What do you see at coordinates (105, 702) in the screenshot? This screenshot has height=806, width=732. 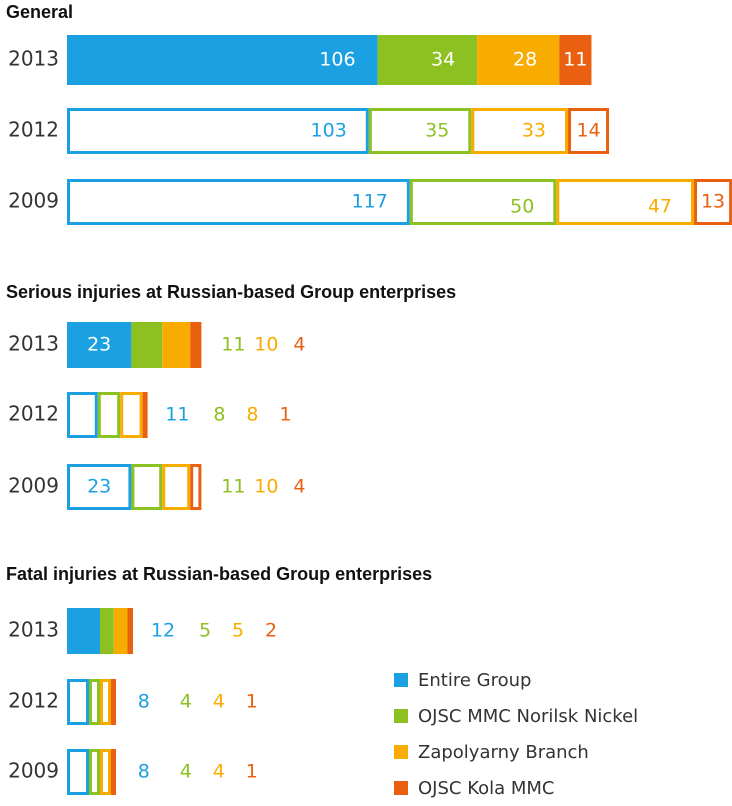 I see `bar-fatal-2012-zapolyarny` at bounding box center [105, 702].